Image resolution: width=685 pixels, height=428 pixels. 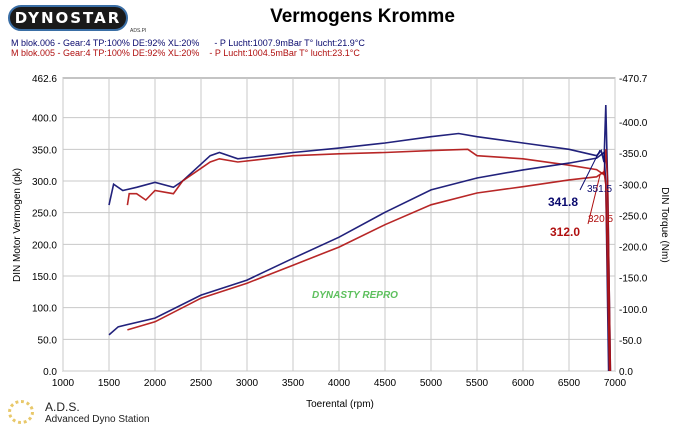 I want to click on y2-axis-label: DIN Torque (Nm), so click(x=664, y=224).